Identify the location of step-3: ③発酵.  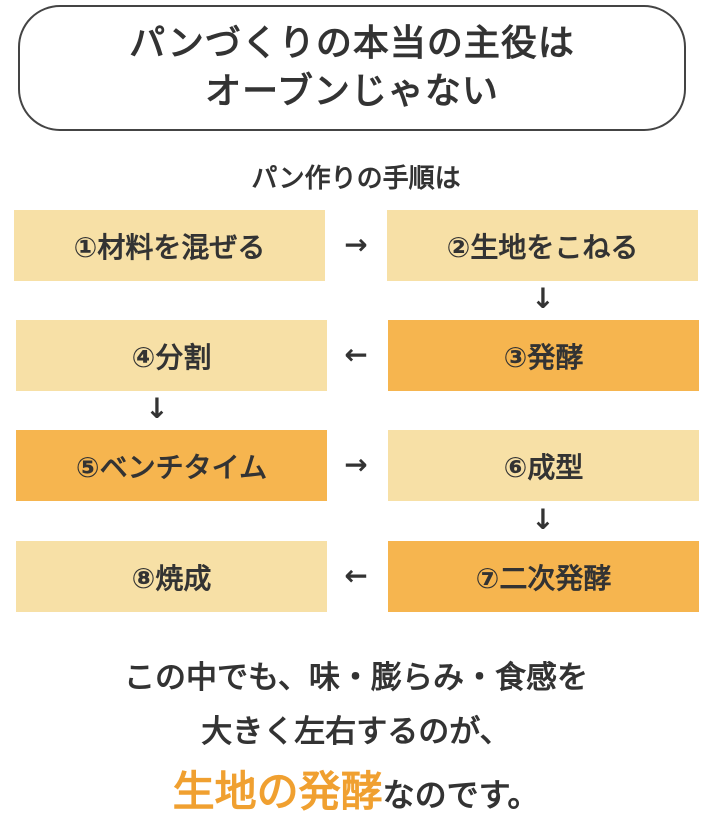
(543, 355).